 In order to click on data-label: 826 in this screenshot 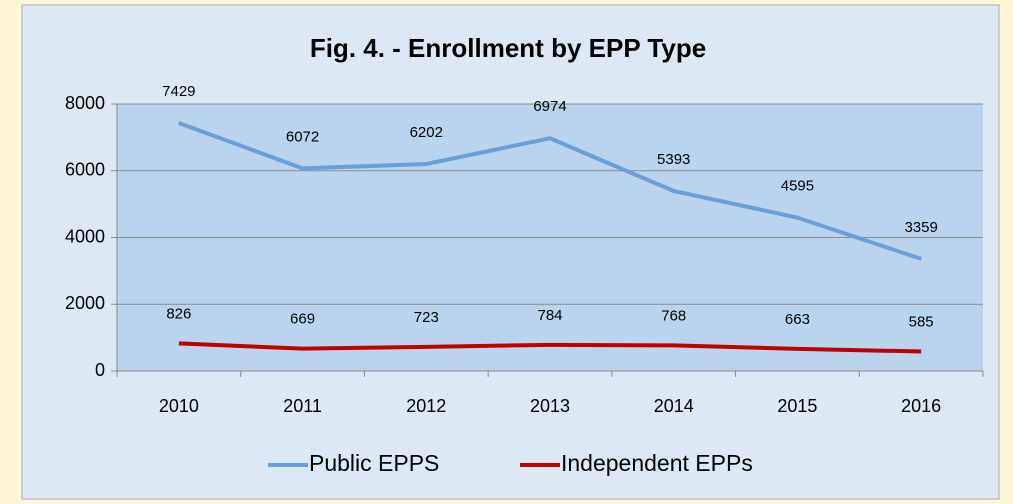, I will do `click(178, 313)`.